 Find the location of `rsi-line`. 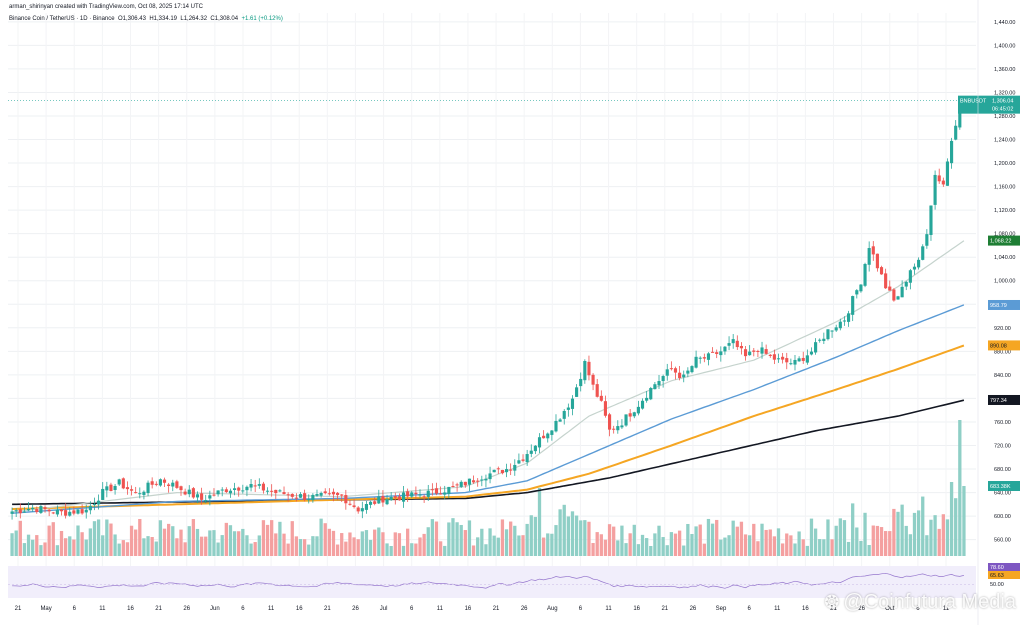

rsi-line is located at coordinates (488, 580).